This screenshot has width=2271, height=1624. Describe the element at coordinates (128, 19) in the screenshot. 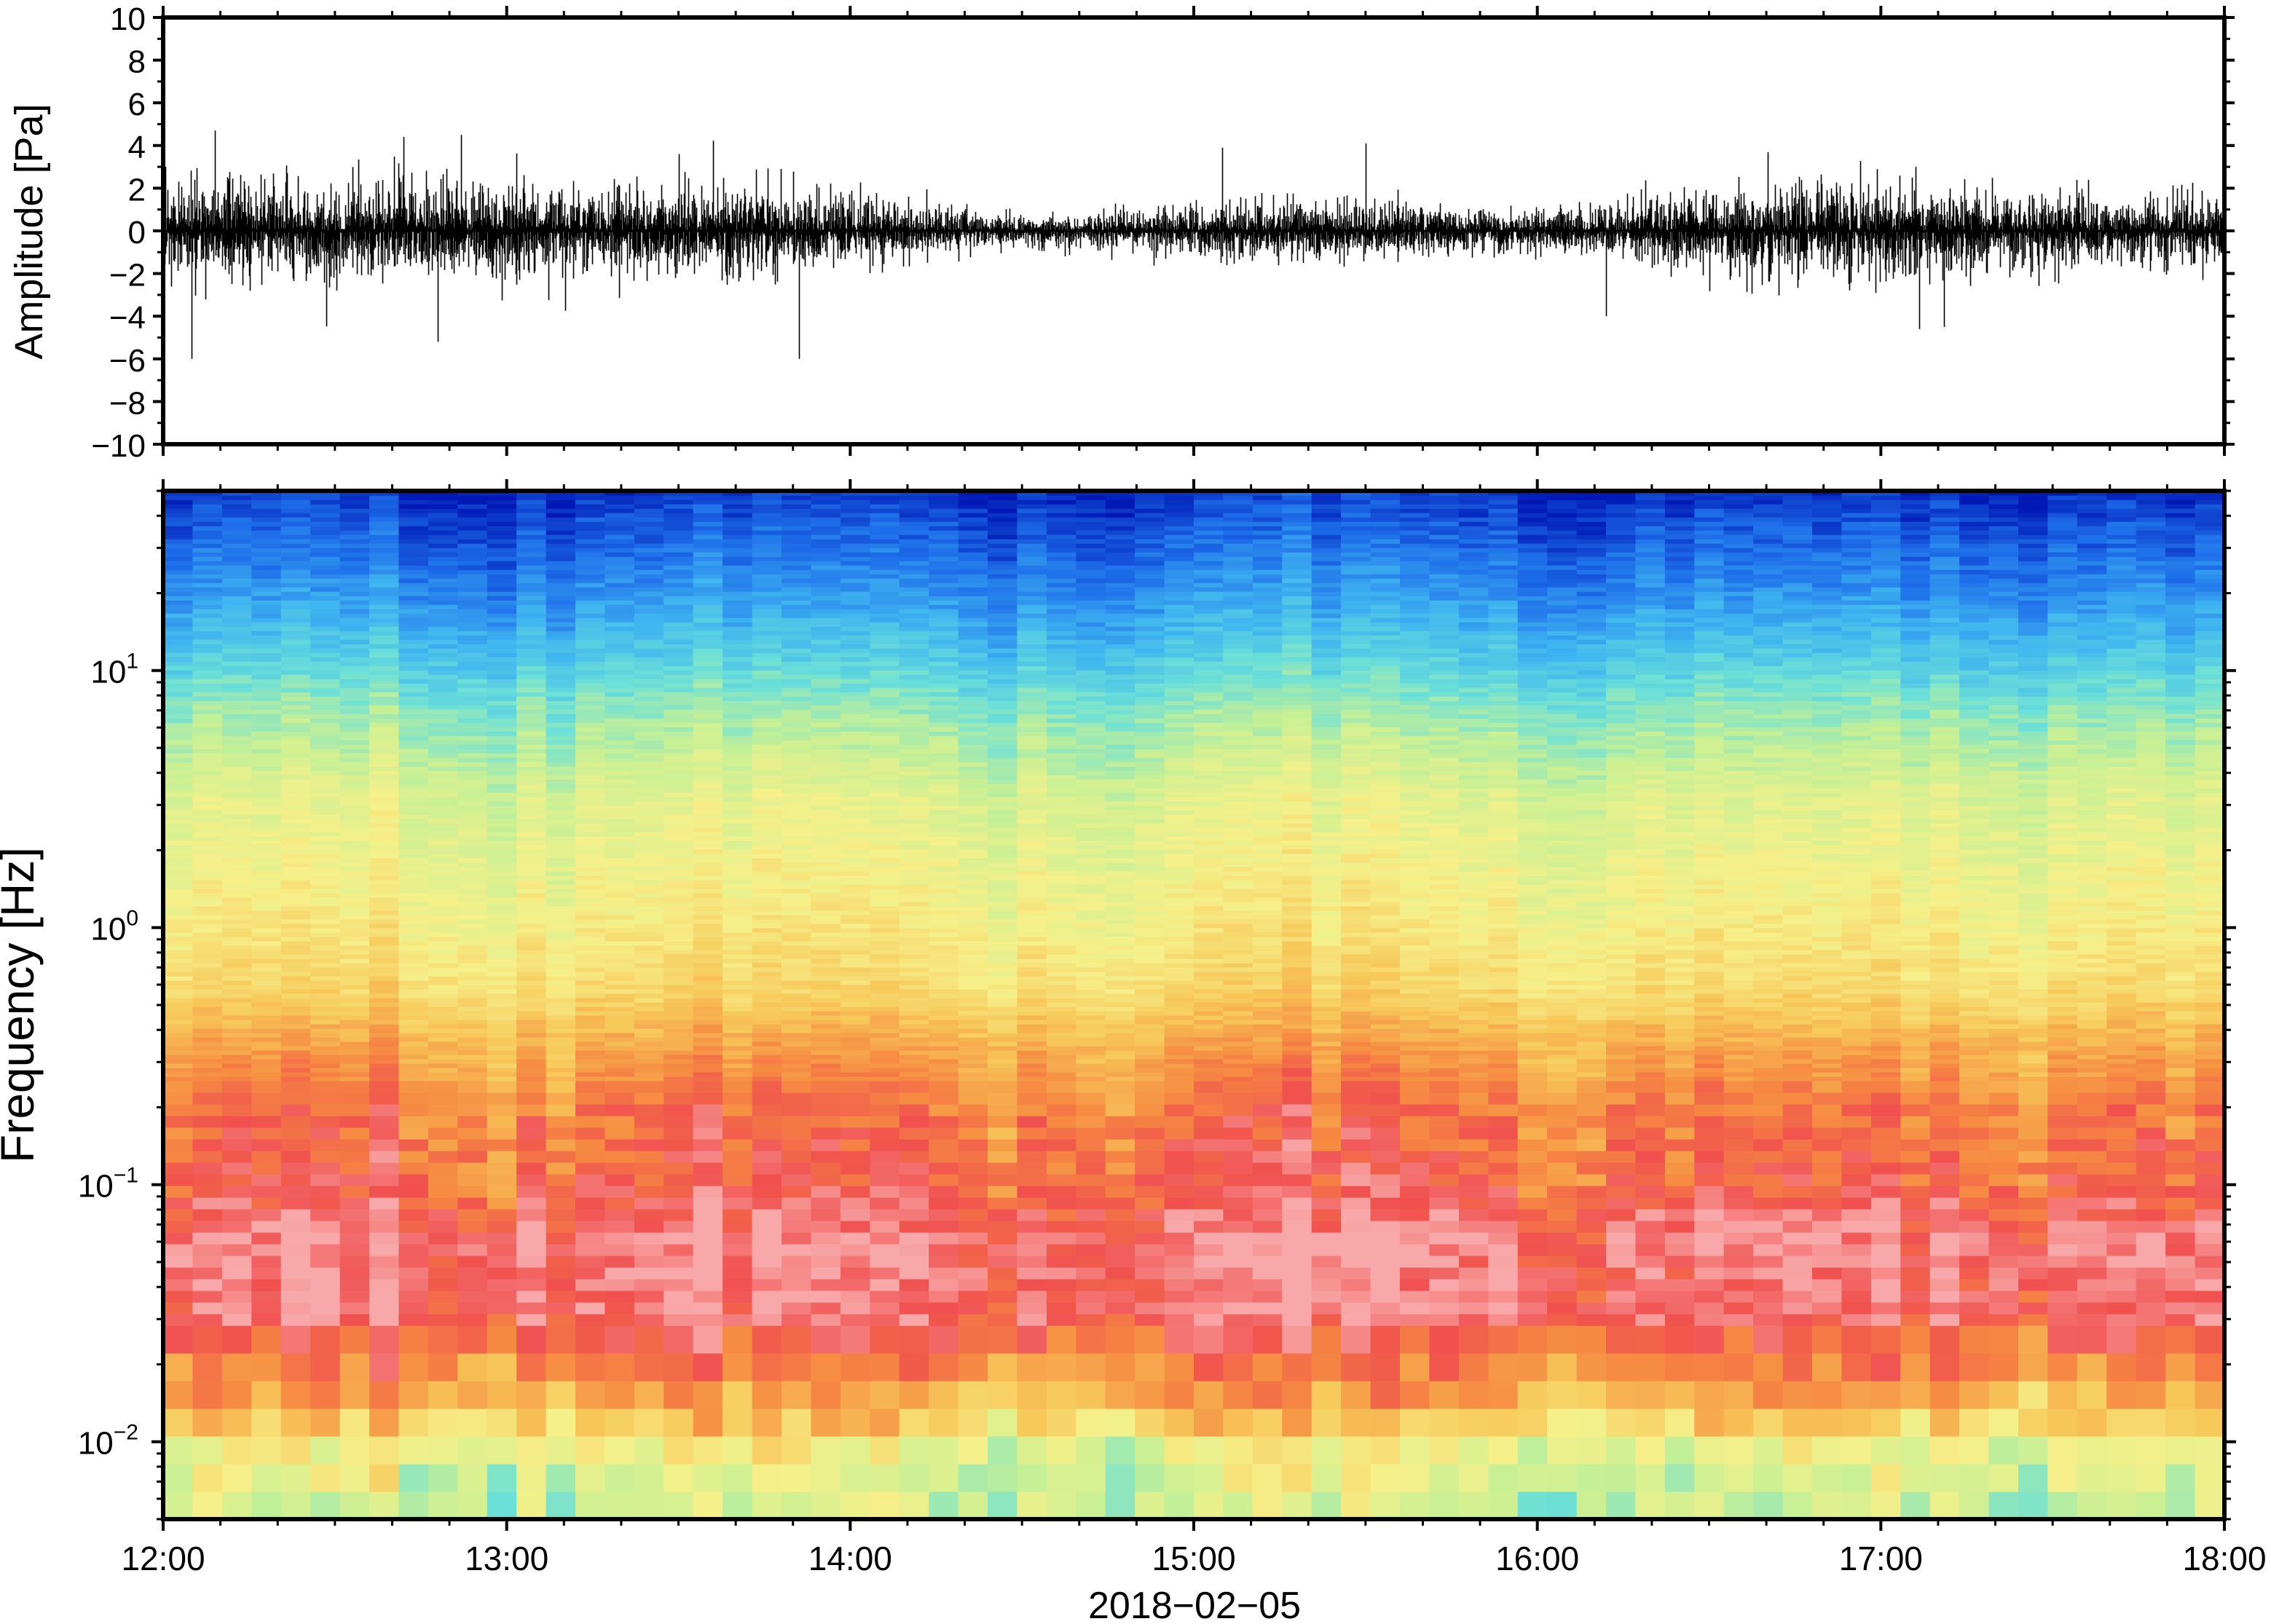

I see `waveform-y-tick-label: 10` at that location.